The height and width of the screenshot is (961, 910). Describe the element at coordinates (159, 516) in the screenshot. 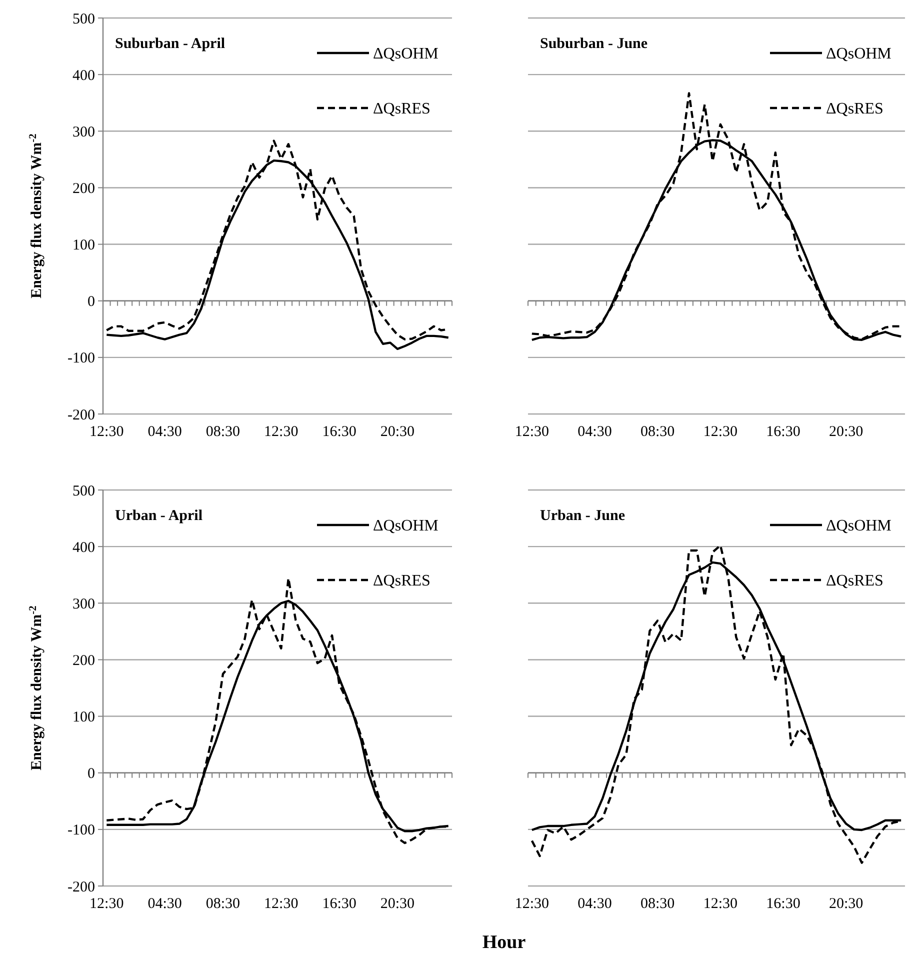

I see `text: Urban - April` at that location.